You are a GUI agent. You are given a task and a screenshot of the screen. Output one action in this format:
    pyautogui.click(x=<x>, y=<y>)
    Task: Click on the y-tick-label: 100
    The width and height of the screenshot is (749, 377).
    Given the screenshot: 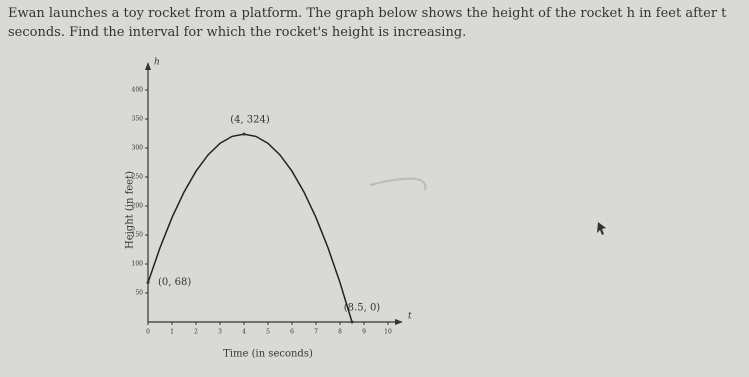 What is the action you would take?
    pyautogui.click(x=138, y=264)
    